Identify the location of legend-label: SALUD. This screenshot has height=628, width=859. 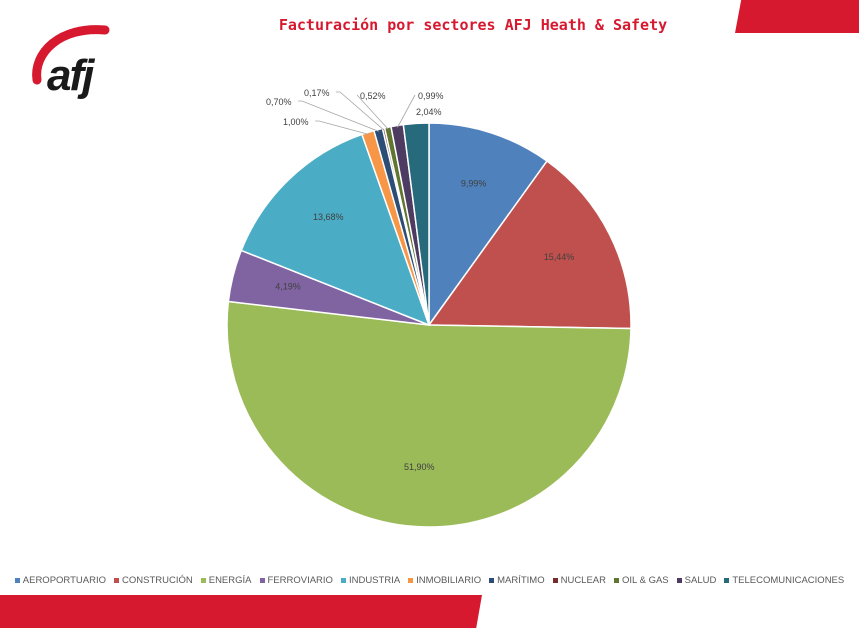
(700, 580).